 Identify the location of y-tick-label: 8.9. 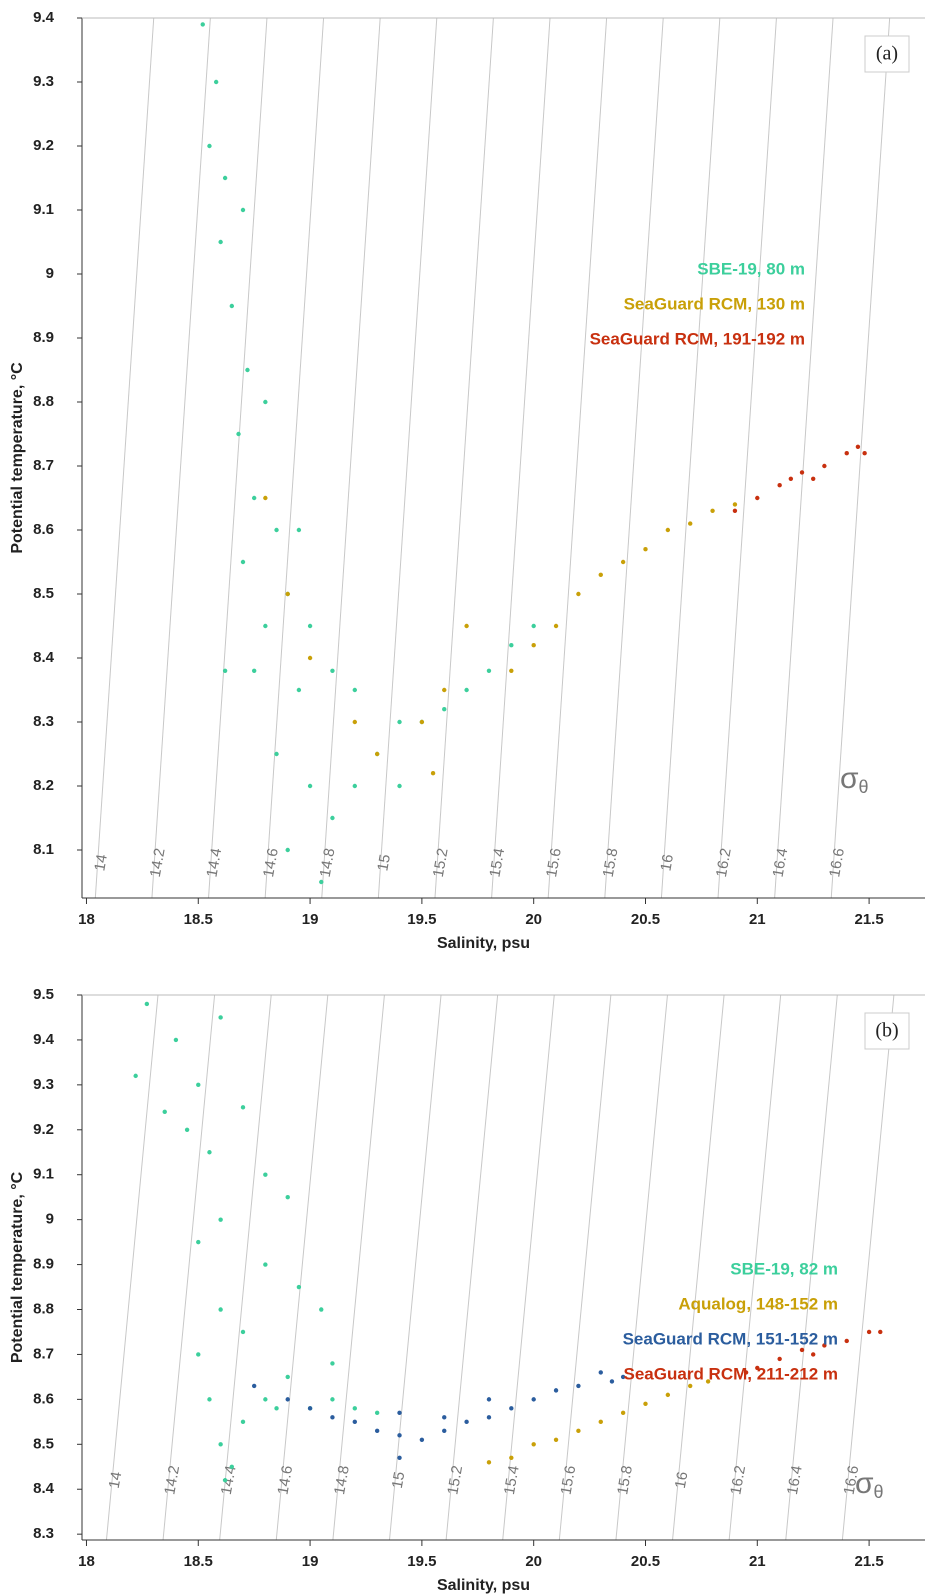
(43, 337).